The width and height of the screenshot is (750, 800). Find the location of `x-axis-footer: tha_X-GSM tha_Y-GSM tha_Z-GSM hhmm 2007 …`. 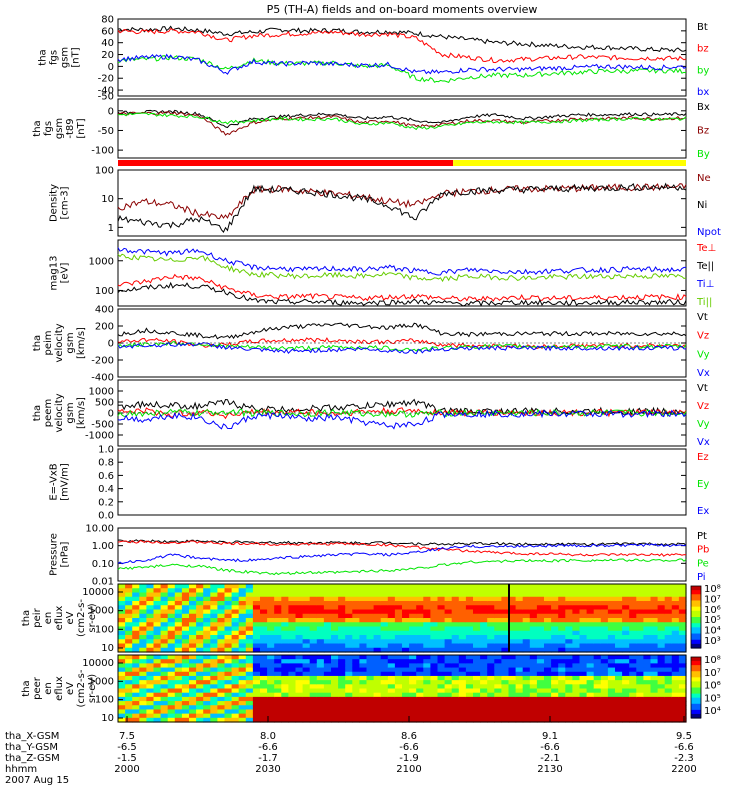

x-axis-footer: tha_X-GSM tha_Y-GSM tha_Z-GSM hhmm 2007 … is located at coordinates (351, 758).